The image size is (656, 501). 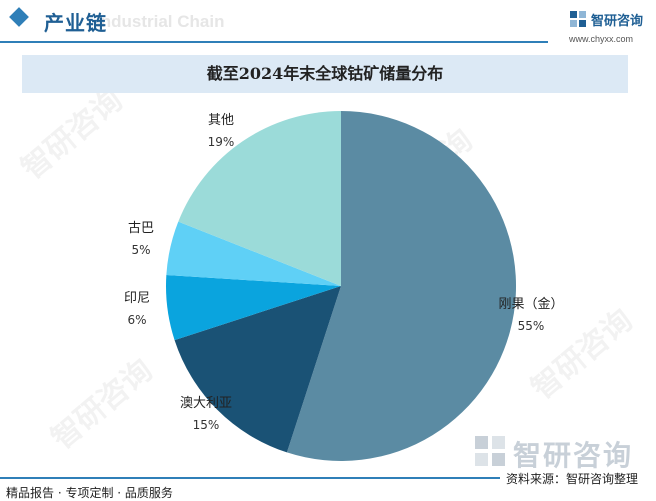 I want to click on slice-label: 刚果（金）, so click(x=530, y=304).